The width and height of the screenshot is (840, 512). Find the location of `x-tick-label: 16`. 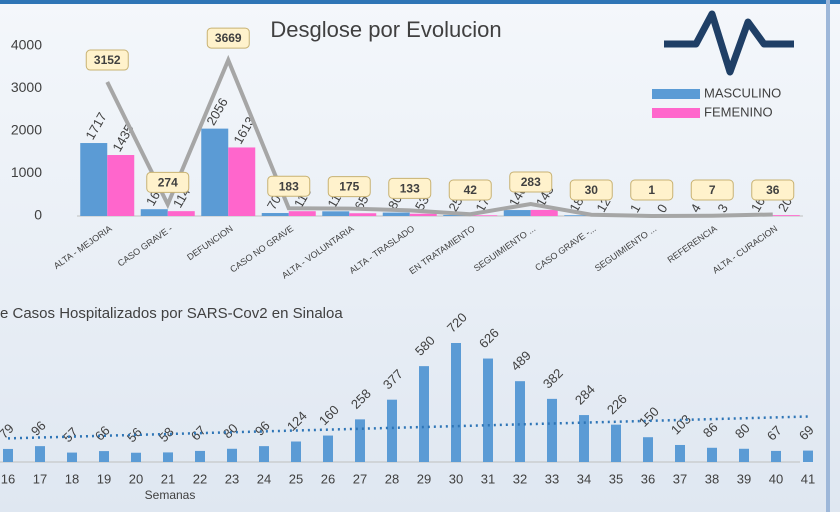

x-tick-label: 16 is located at coordinates (8, 478).